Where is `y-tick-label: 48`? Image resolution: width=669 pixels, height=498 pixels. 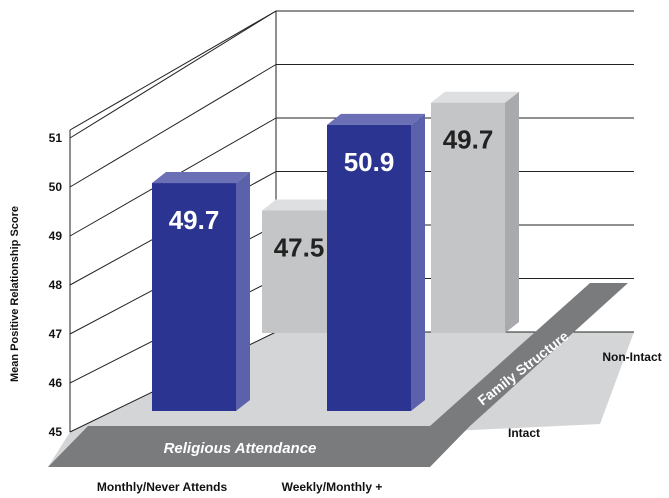
y-tick-label: 48 is located at coordinates (56, 285).